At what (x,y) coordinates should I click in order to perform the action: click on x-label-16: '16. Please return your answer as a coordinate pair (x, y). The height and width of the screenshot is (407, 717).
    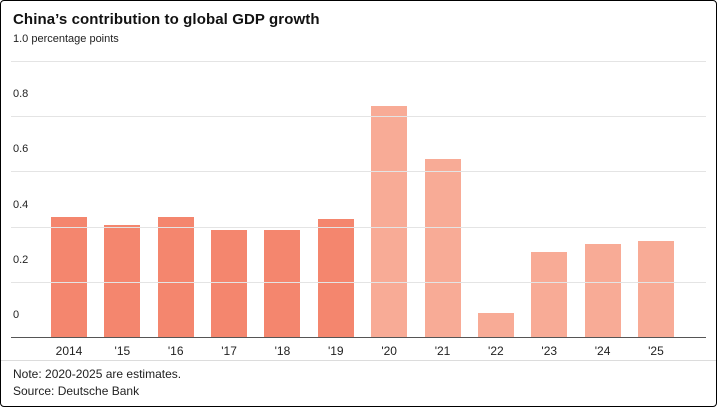
    Looking at the image, I should click on (175, 351).